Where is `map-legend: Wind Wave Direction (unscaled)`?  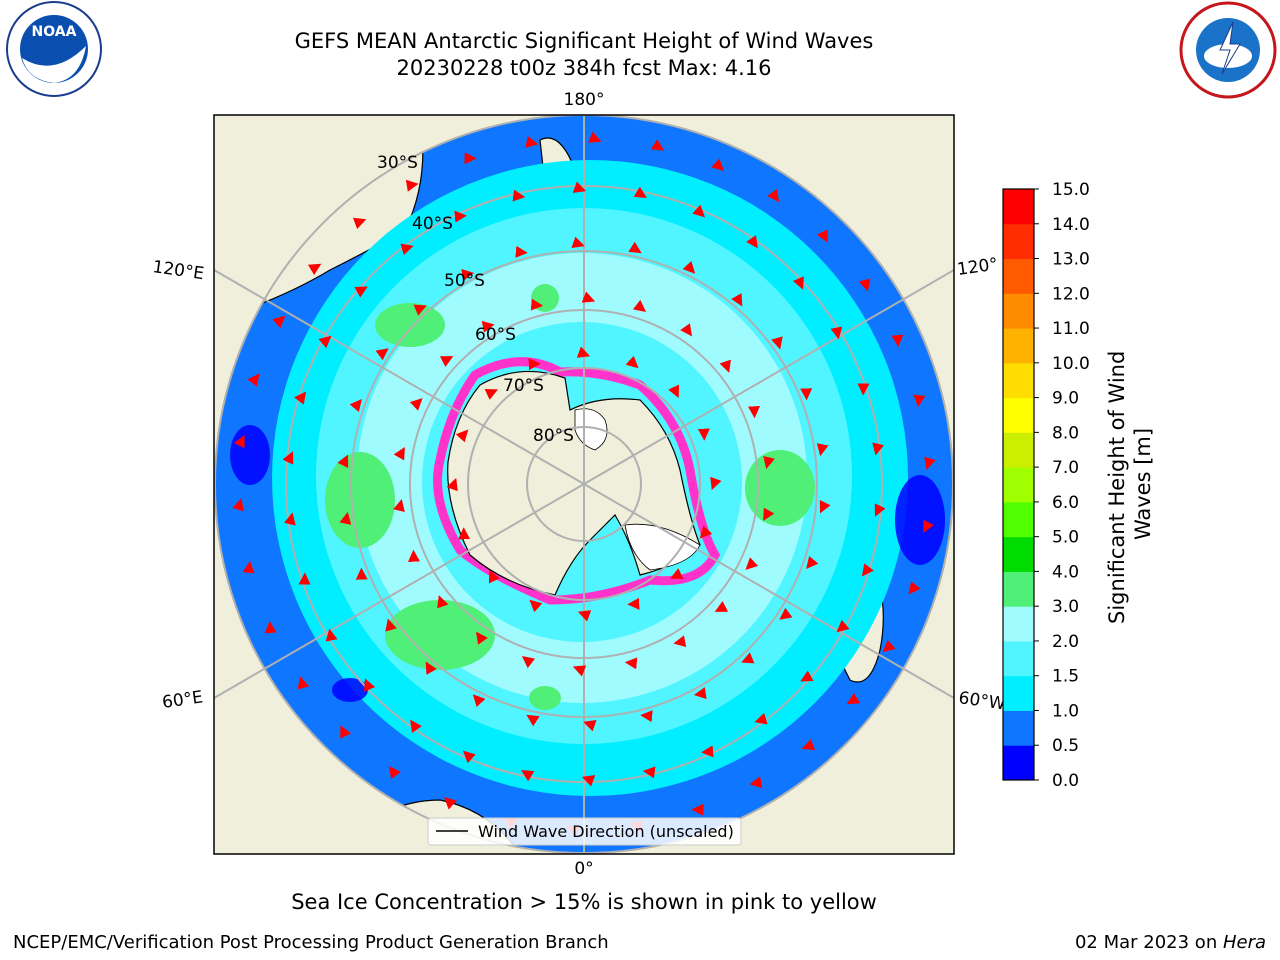
map-legend: Wind Wave Direction (unscaled) is located at coordinates (584, 831).